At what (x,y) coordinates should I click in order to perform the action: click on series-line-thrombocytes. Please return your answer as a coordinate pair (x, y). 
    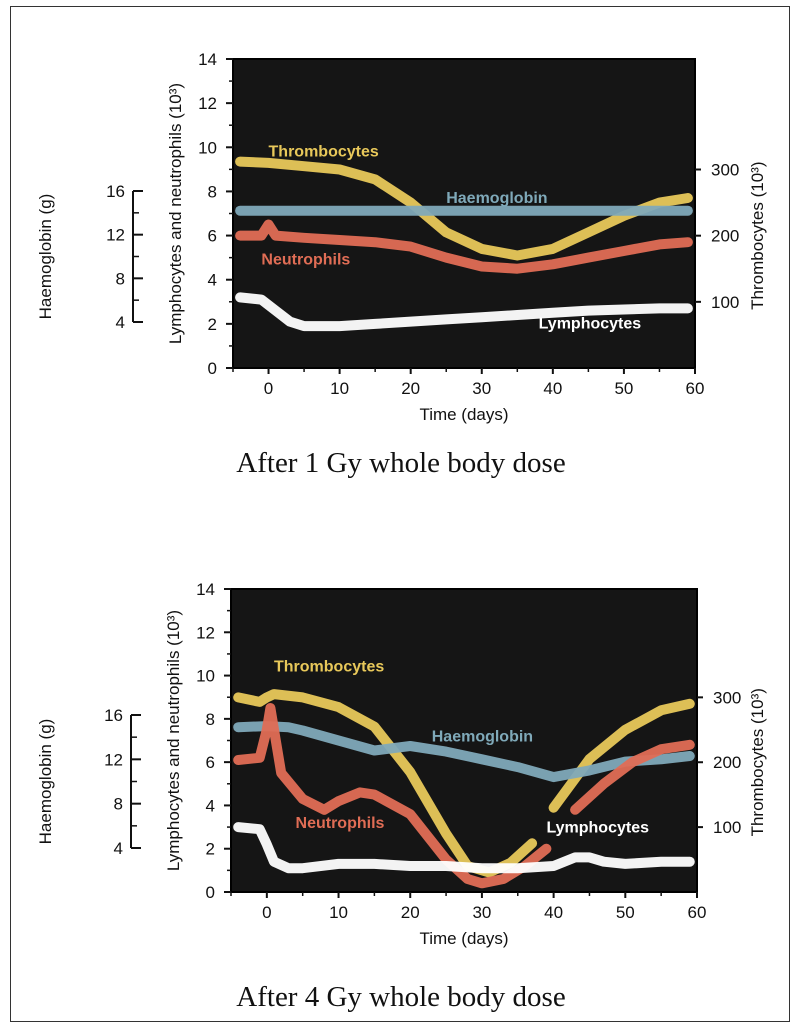
    Looking at the image, I should click on (464, 208).